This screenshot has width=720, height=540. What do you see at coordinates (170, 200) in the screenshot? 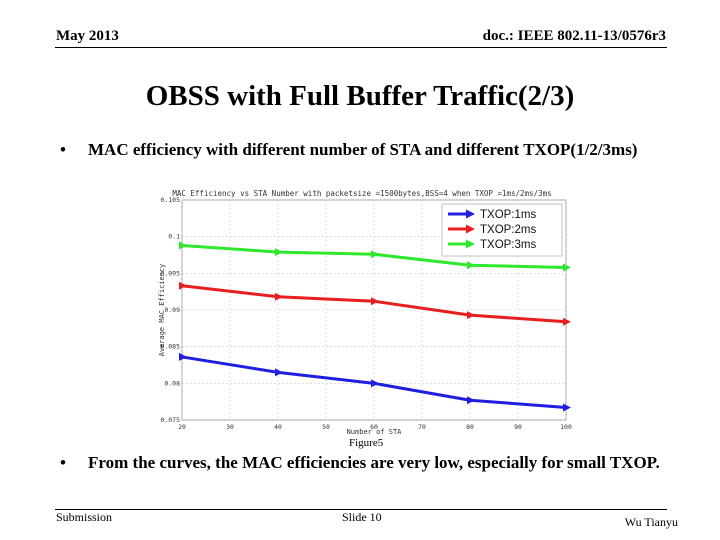
I see `y-tick-label: 0.105` at bounding box center [170, 200].